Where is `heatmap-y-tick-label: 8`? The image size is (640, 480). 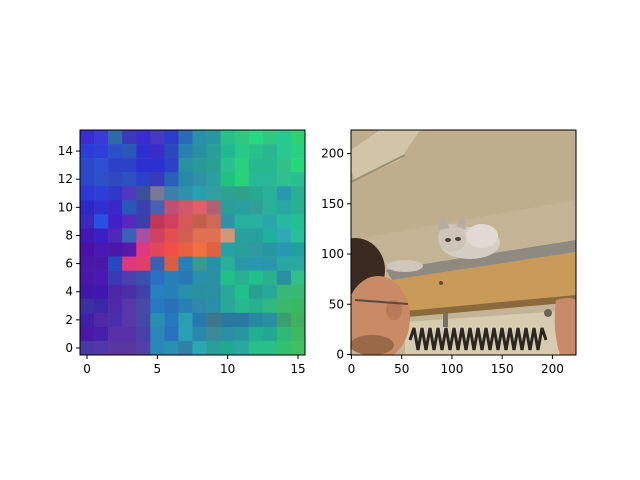
heatmap-y-tick-label: 8 is located at coordinates (69, 235).